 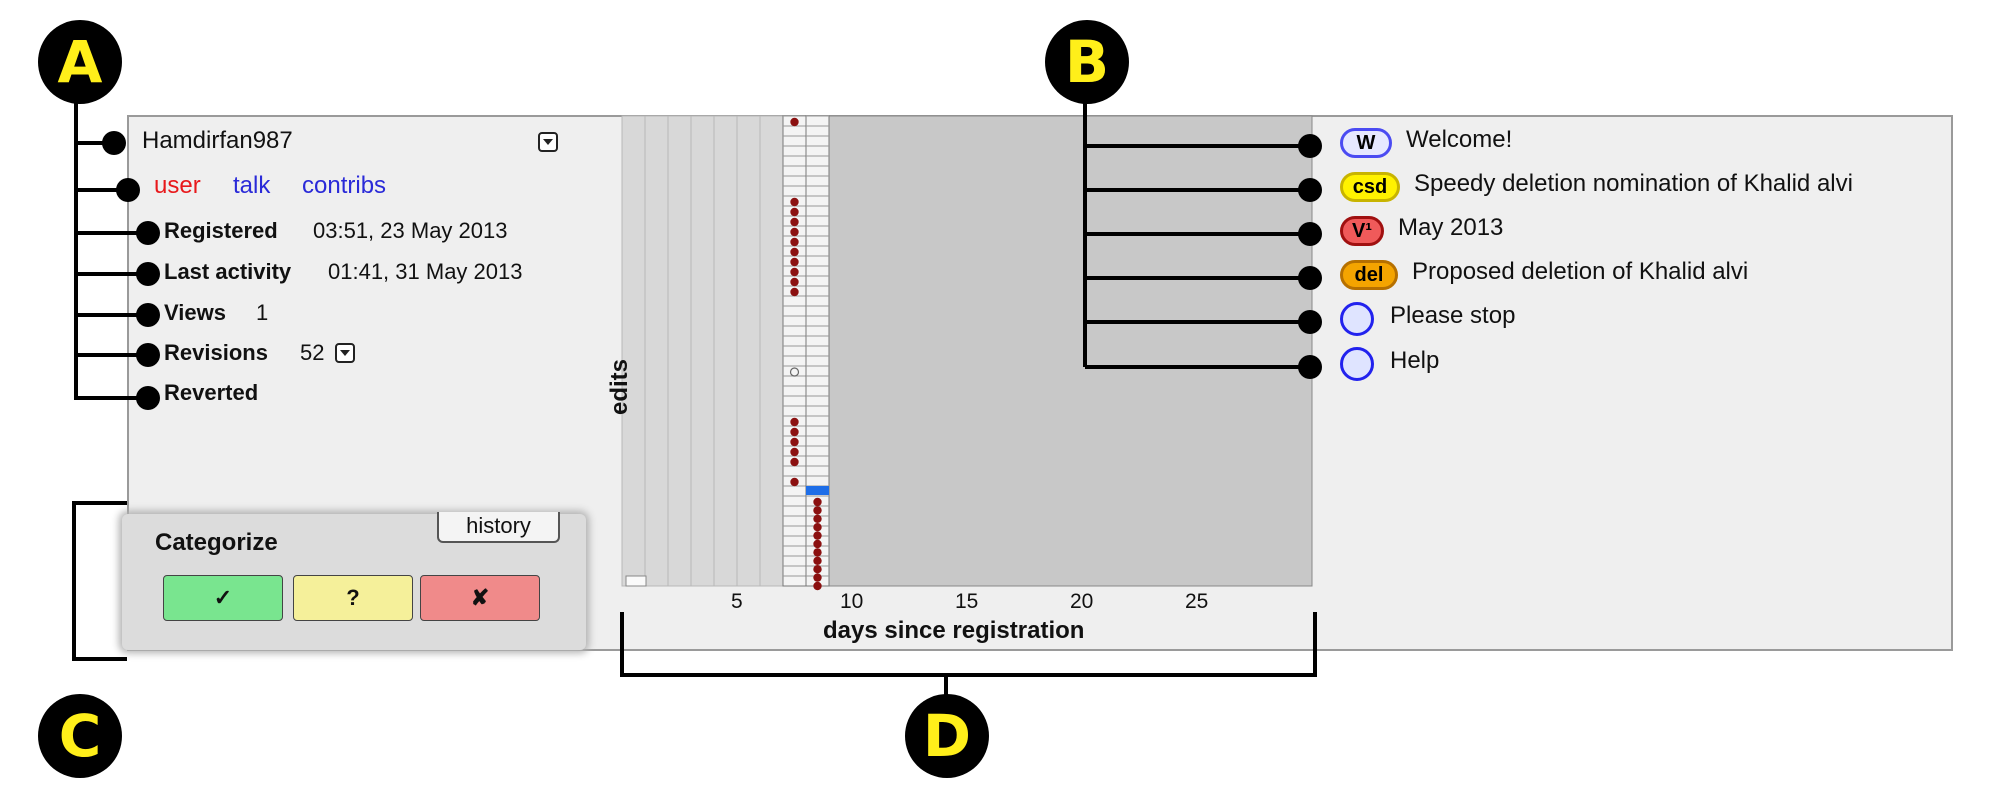 I want to click on talk-notice-badge: csd, so click(x=1370, y=187).